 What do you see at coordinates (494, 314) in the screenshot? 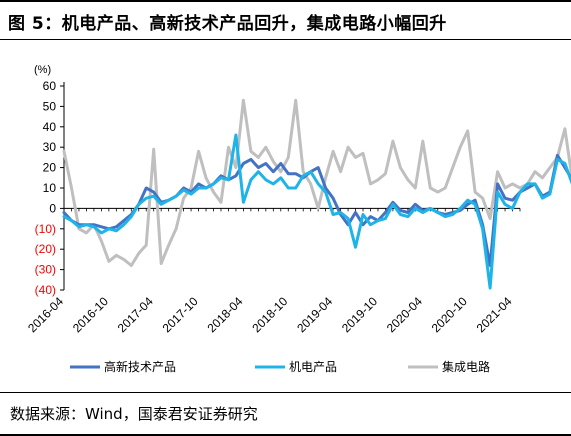
I see `x-tick-label: 2021-04` at bounding box center [494, 314].